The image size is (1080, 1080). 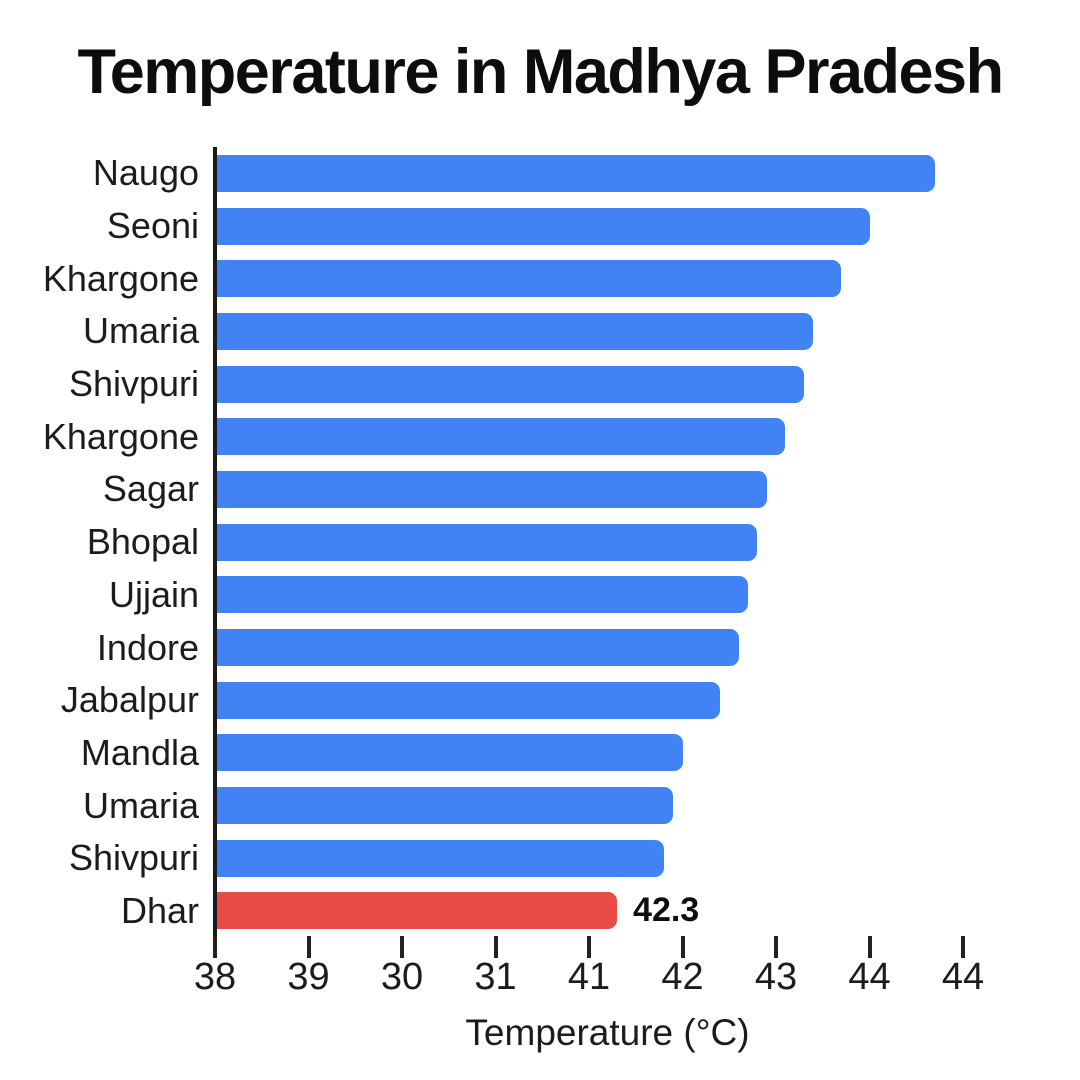 I want to click on y-axis-line, so click(x=215, y=552).